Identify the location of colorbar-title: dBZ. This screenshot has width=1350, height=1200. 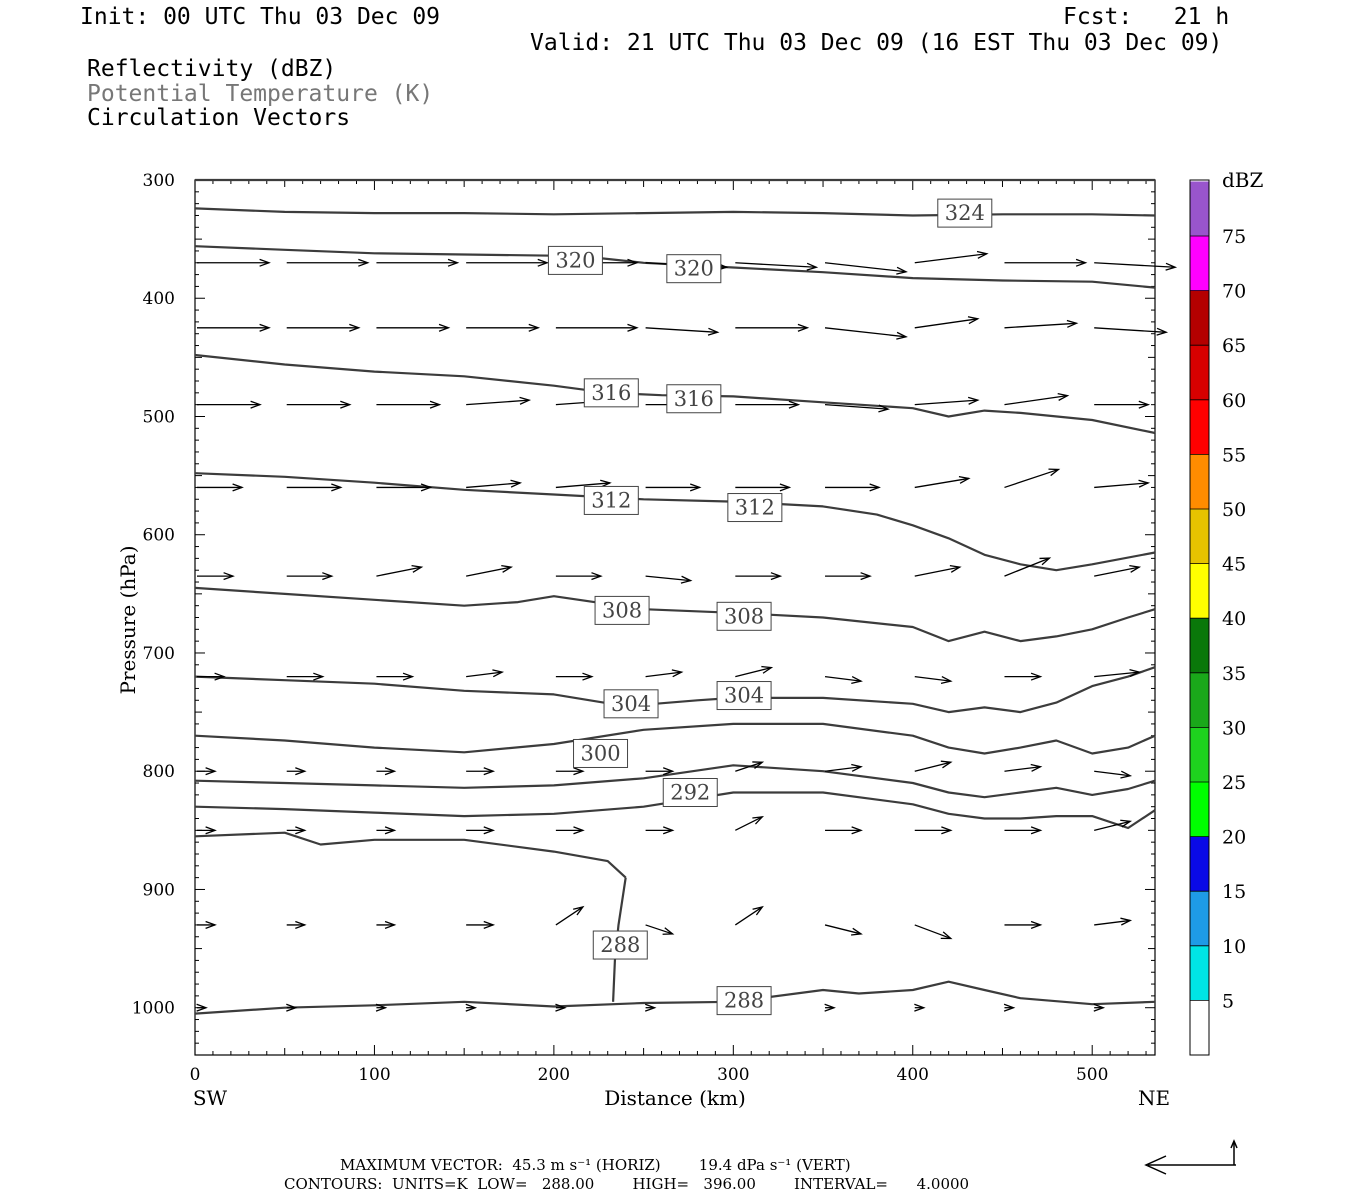
(1243, 180).